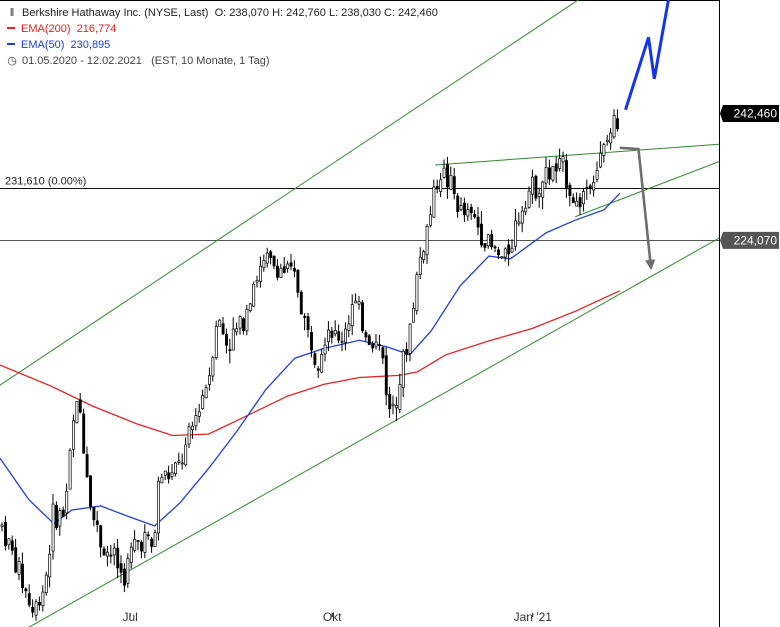 The image size is (780, 627). Describe the element at coordinates (210, 61) in the screenshot. I see `date-range-info: (EST, 10 Monate, 1 Tag)` at that location.